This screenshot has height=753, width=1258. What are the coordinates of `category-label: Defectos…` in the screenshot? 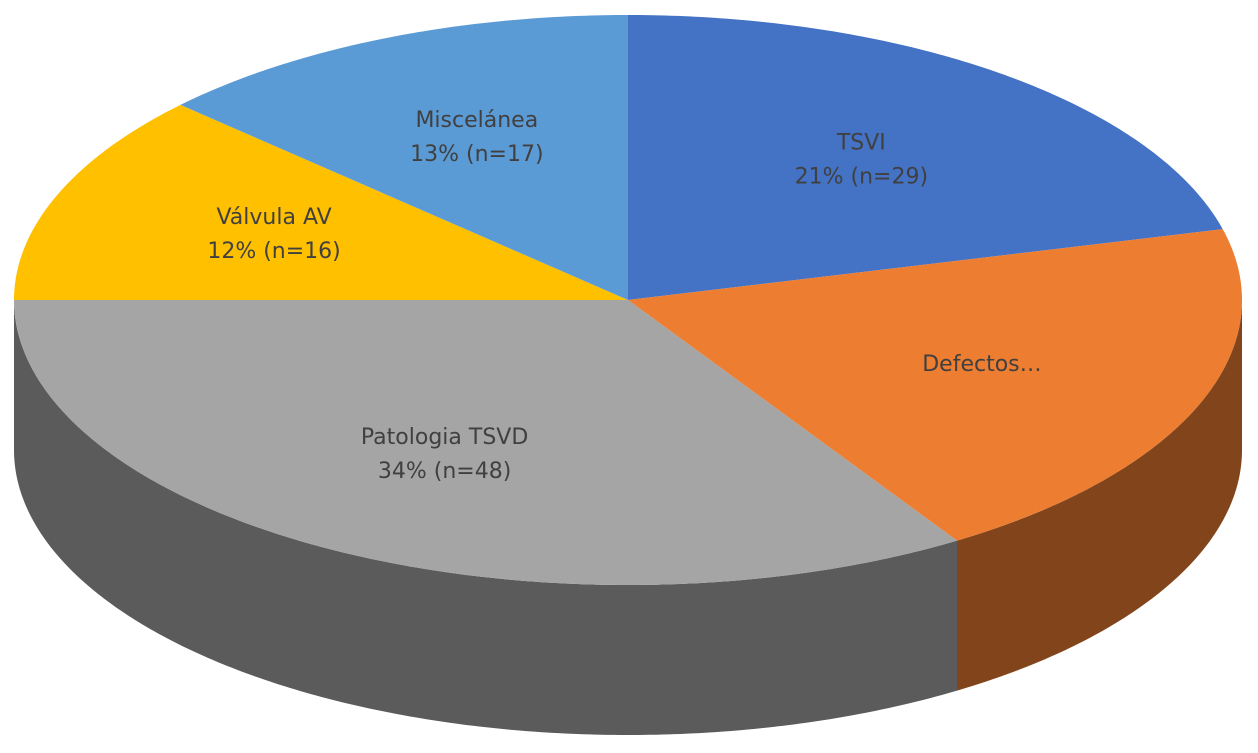 It's located at (981, 364).